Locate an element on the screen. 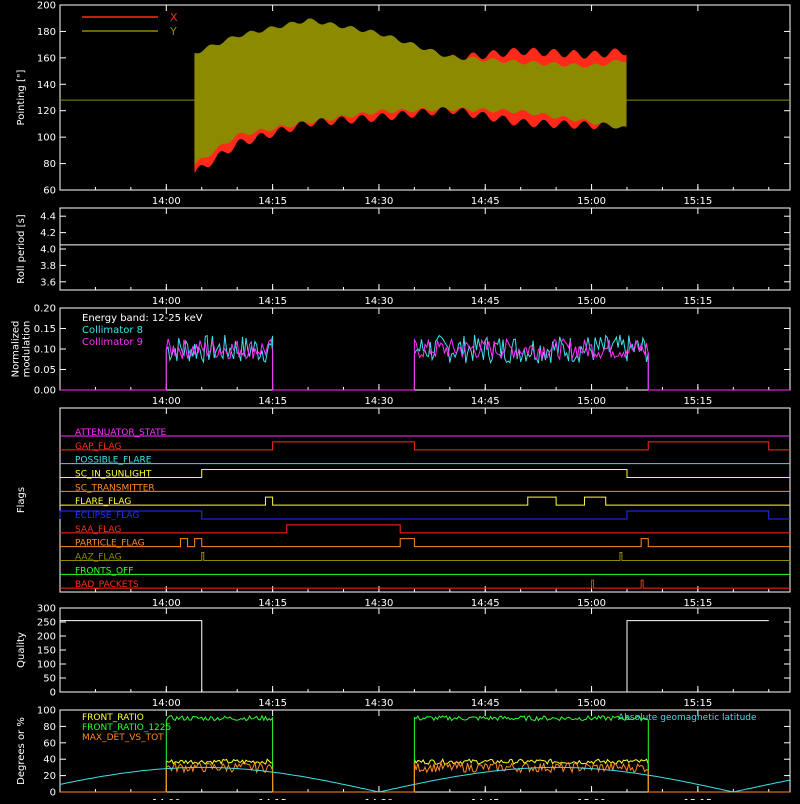 This screenshot has width=800, height=804. flag-line-particle_flag is located at coordinates (425, 543).